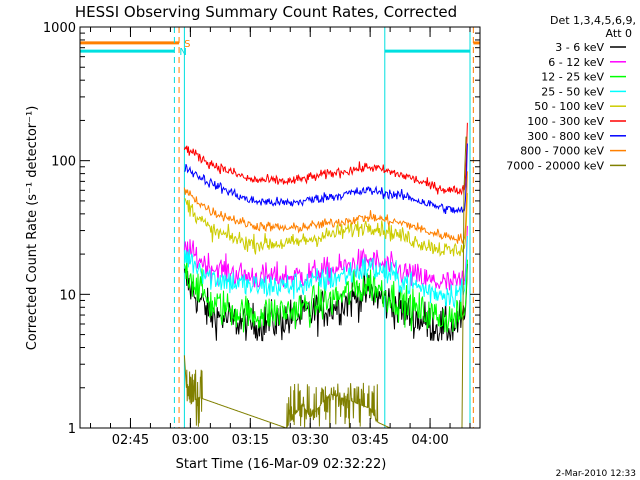  I want to click on series-line-100-300-kev, so click(325, 159).